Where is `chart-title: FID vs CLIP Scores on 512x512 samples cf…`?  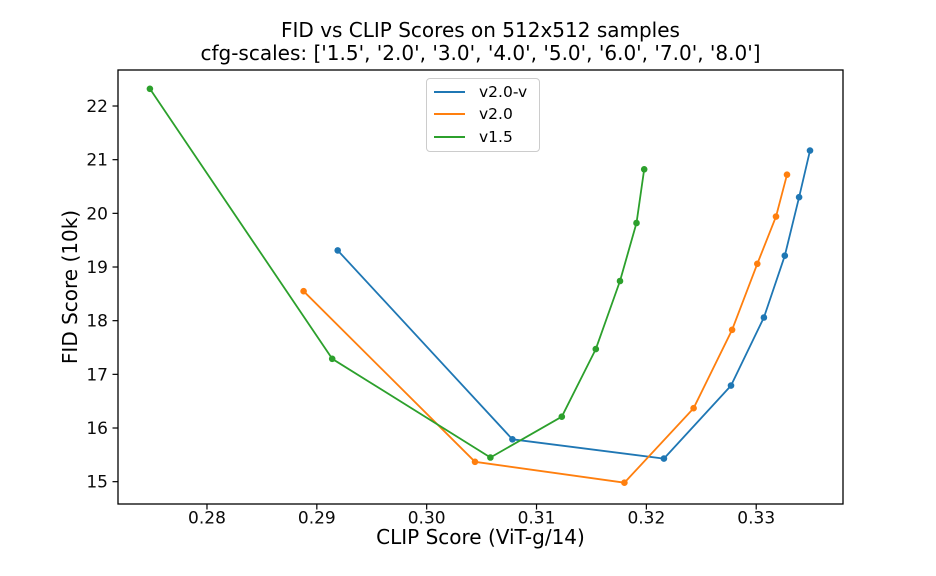
chart-title: FID vs CLIP Scores on 512x512 samples cf… is located at coordinates (480, 41).